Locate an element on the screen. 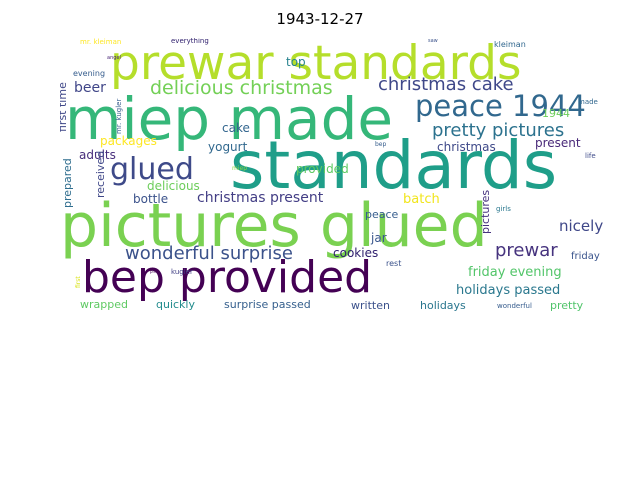  word-pretty: pretty is located at coordinates (567, 305).